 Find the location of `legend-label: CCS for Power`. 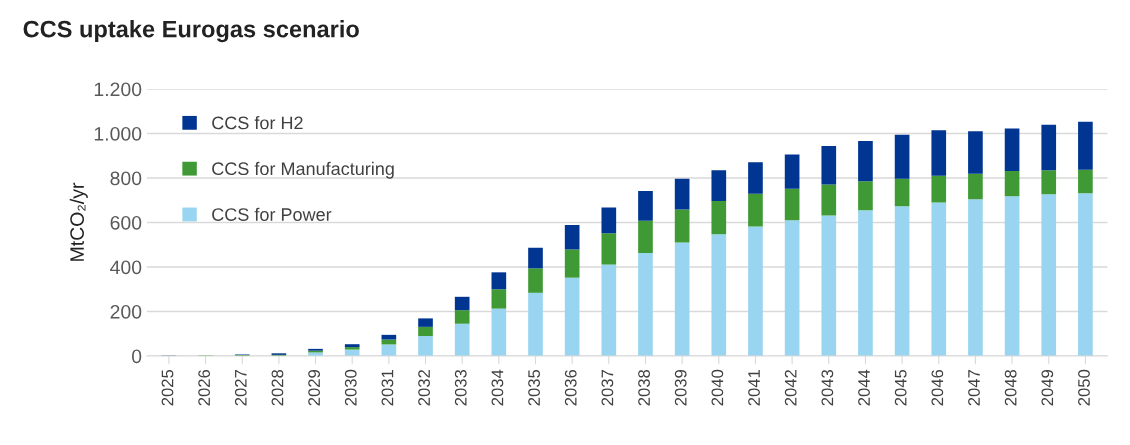

legend-label: CCS for Power is located at coordinates (272, 214).